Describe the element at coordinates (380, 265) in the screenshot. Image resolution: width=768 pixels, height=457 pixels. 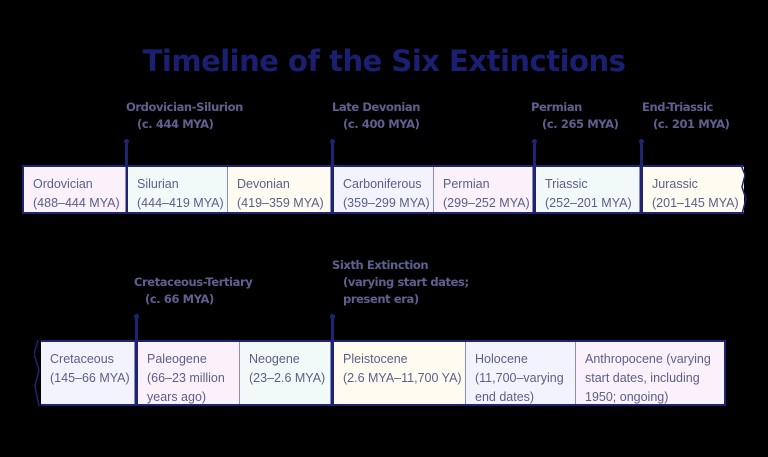
I see `extinction-name: Sixth Extinction` at that location.